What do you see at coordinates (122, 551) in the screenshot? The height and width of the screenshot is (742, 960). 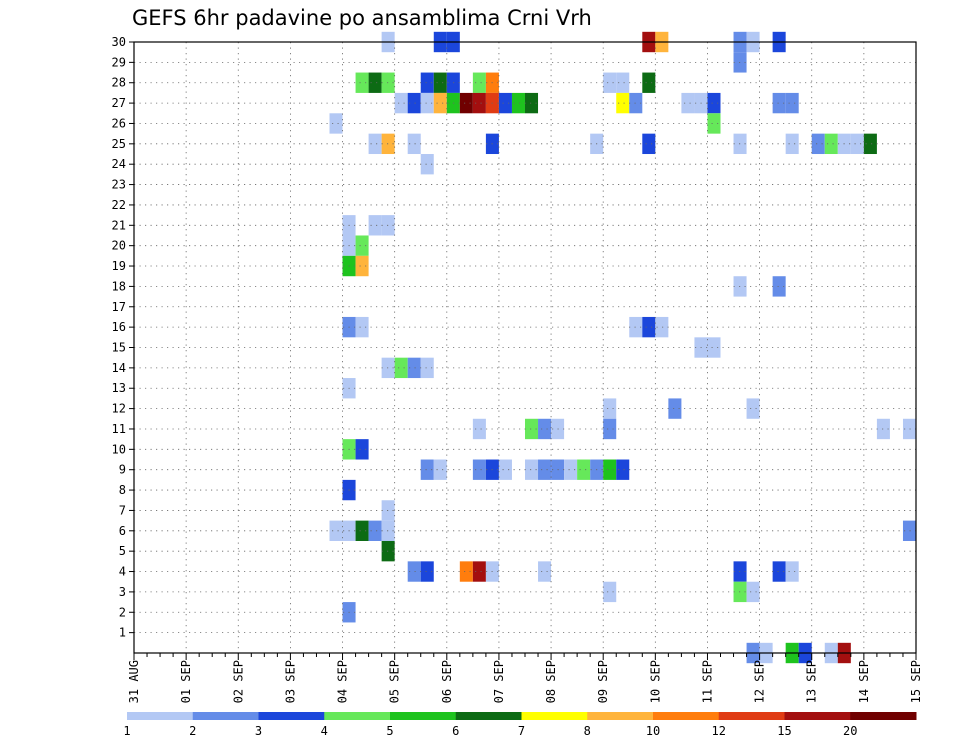 I see `y-tick-label: 5` at bounding box center [122, 551].